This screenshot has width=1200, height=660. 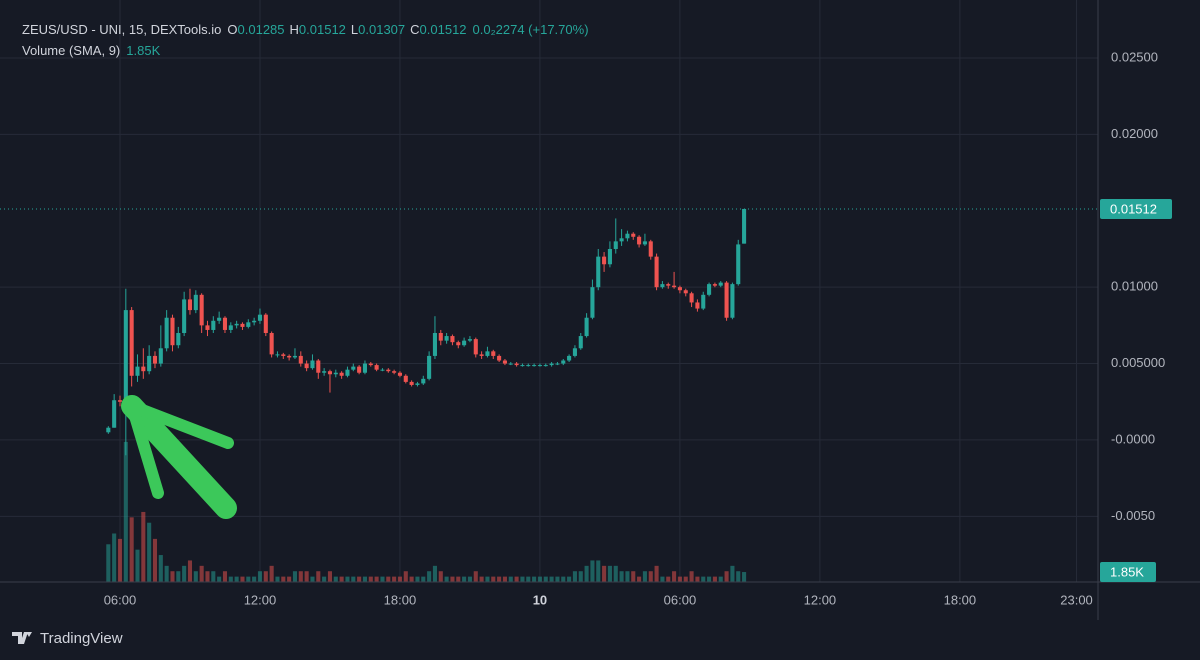 What do you see at coordinates (1133, 515) in the screenshot?
I see `y-tick-label: -0.0050` at bounding box center [1133, 515].